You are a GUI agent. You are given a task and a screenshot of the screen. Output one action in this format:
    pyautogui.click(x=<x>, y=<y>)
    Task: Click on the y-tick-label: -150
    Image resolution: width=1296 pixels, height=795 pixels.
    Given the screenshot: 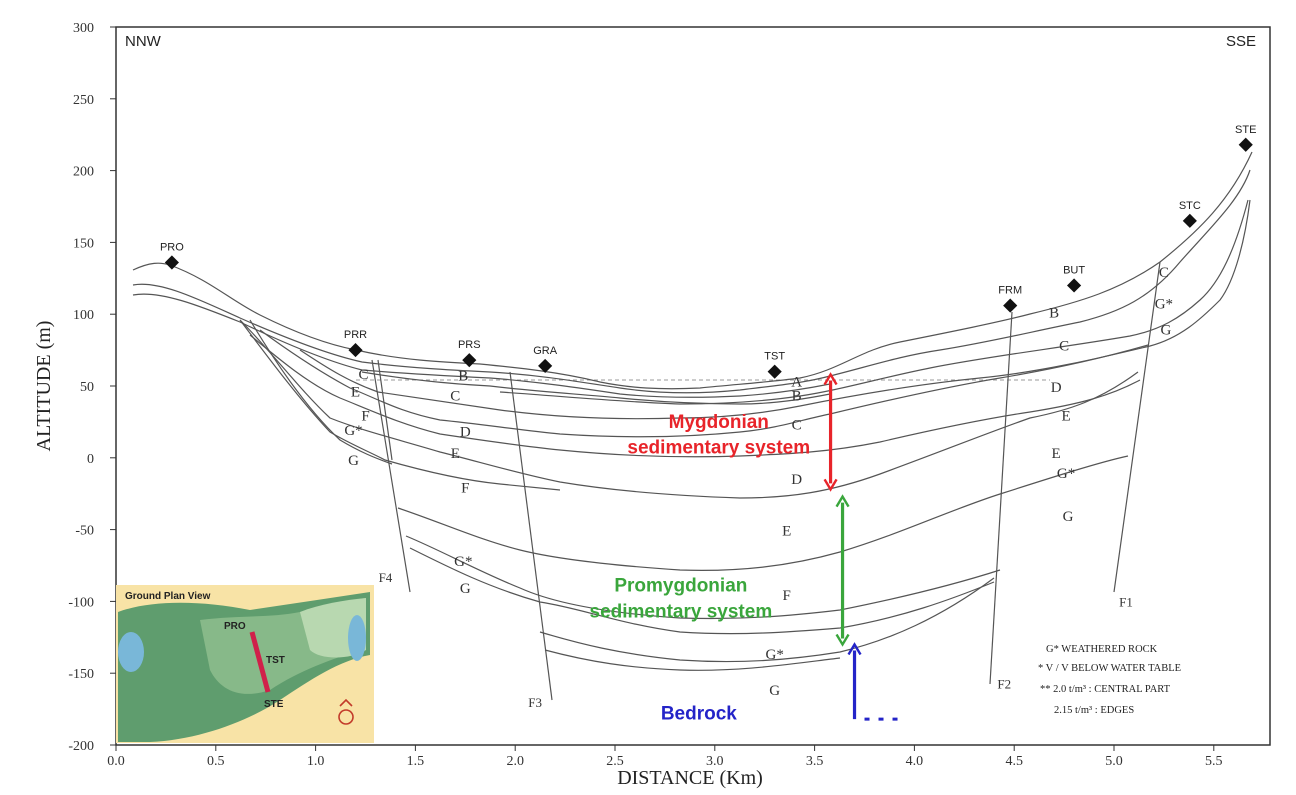 What is the action you would take?
    pyautogui.click(x=81, y=674)
    